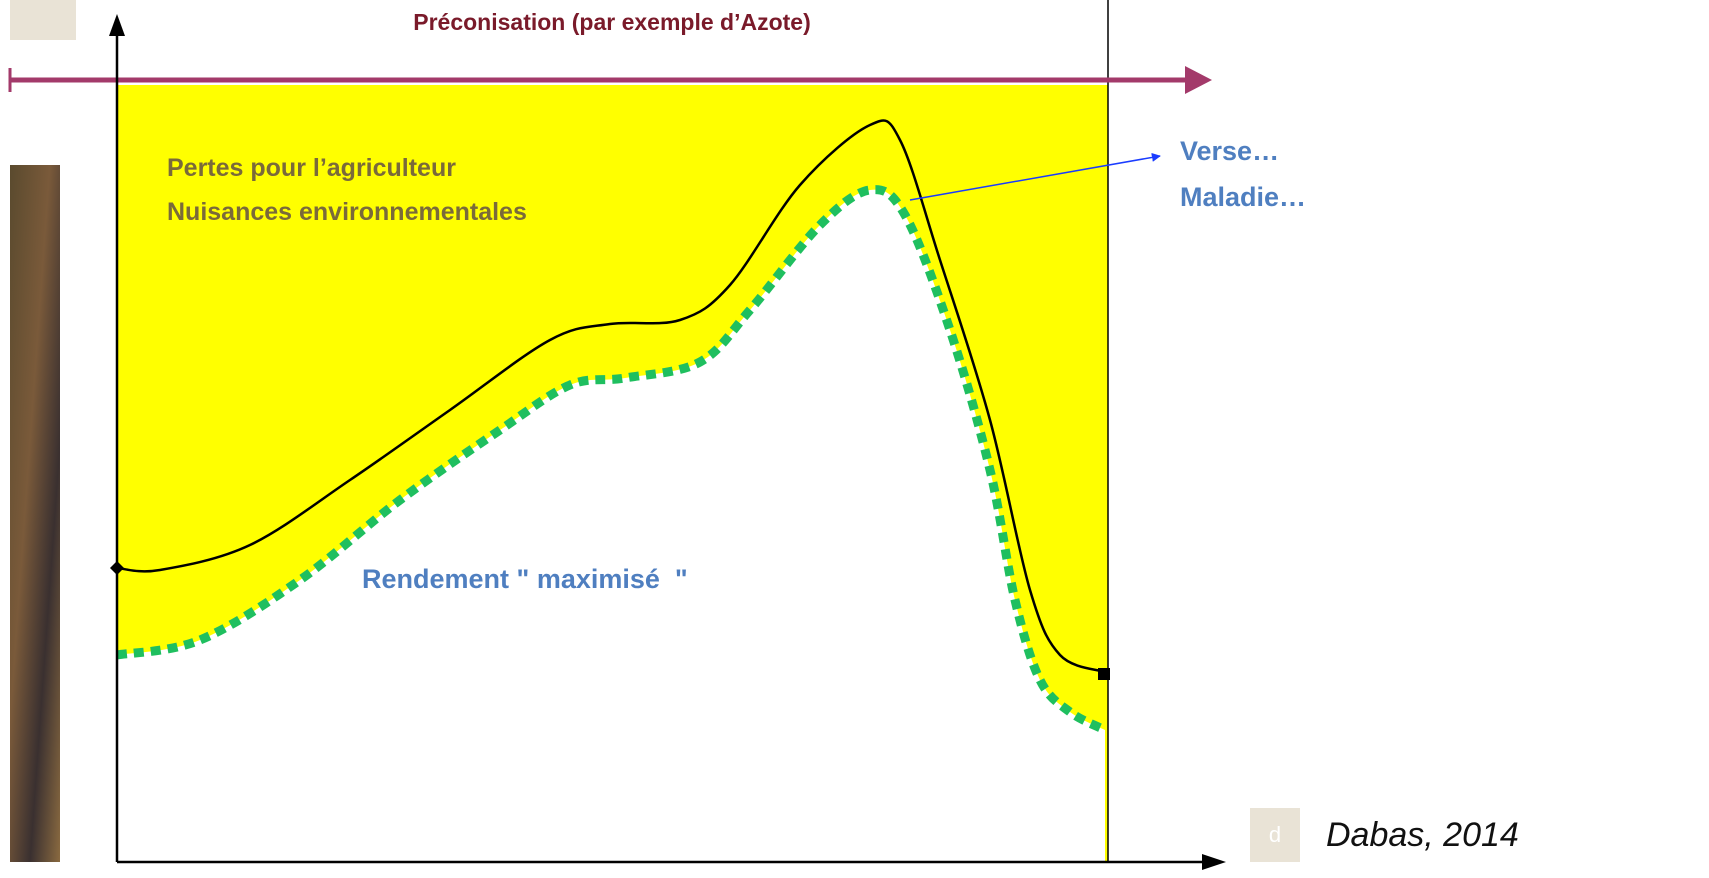  What do you see at coordinates (43, 20) in the screenshot?
I see `corner-box` at bounding box center [43, 20].